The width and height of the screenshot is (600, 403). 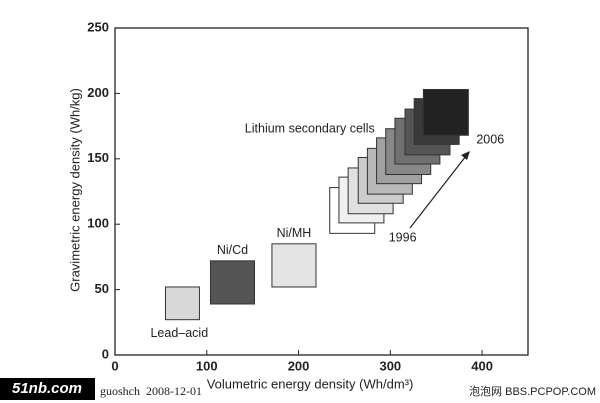 What do you see at coordinates (532, 391) in the screenshot?
I see `watermark: 泡泡网 BBS.PCPOP.COM` at bounding box center [532, 391].